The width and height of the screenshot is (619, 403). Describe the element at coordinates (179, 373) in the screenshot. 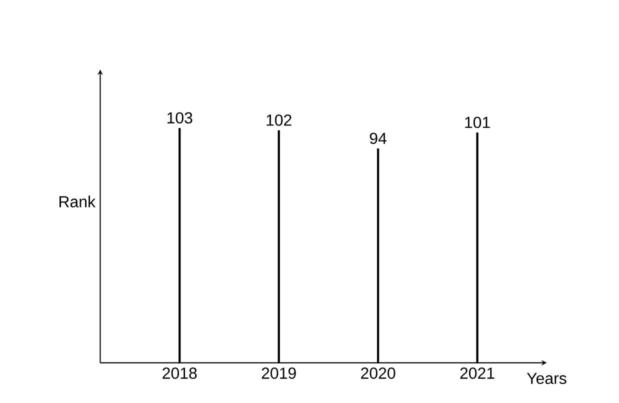

I see `x-tick-label: 2018` at that location.